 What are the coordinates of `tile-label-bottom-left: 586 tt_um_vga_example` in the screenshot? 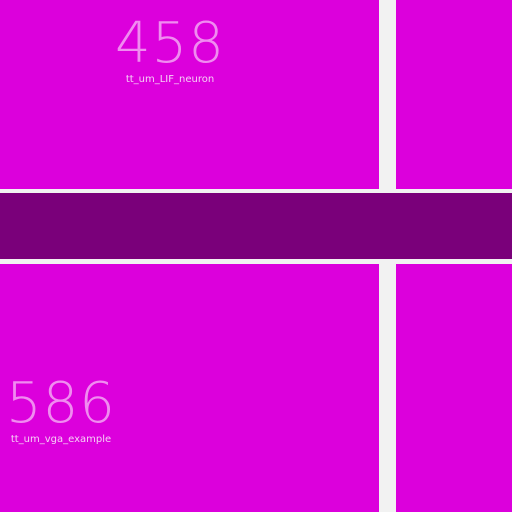 It's located at (61, 411).